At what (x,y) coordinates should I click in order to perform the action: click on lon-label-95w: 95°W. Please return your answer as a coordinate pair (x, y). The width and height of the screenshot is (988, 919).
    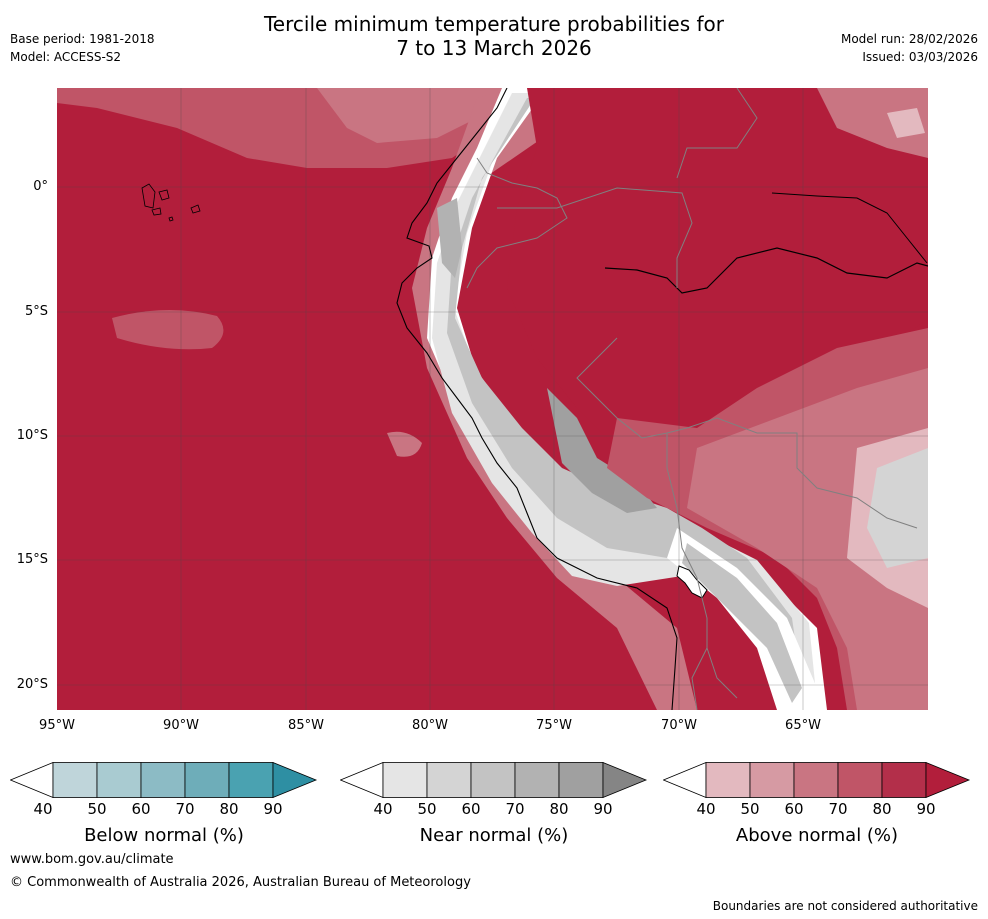
    Looking at the image, I should click on (57, 725).